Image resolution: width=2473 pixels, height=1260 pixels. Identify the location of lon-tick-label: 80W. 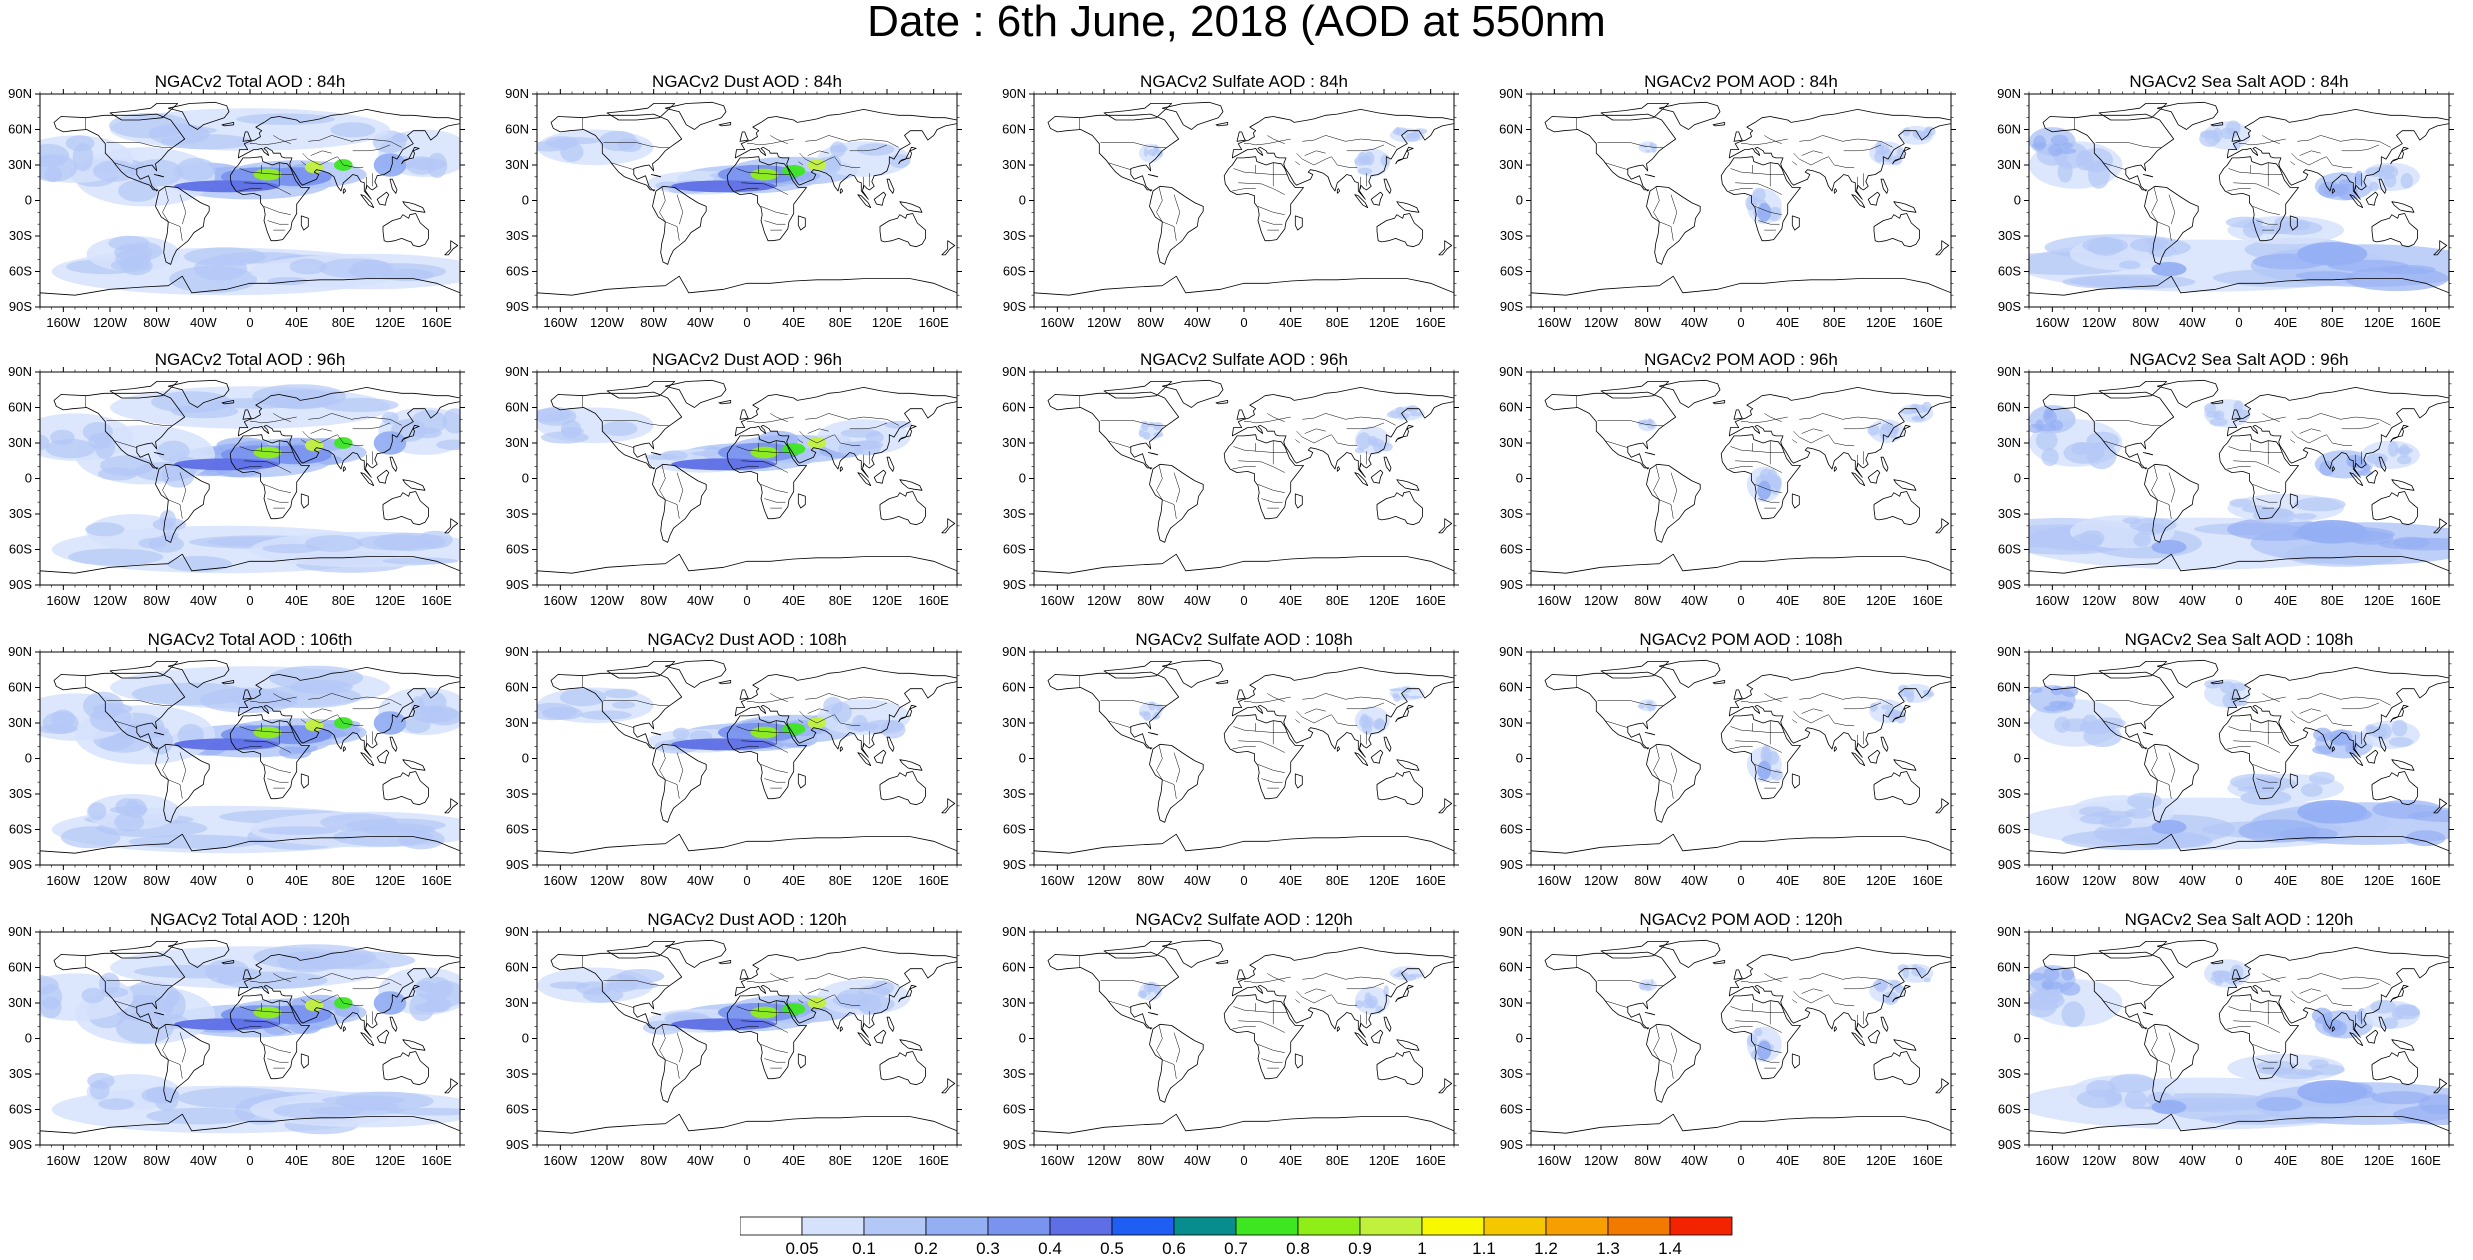
(653, 600).